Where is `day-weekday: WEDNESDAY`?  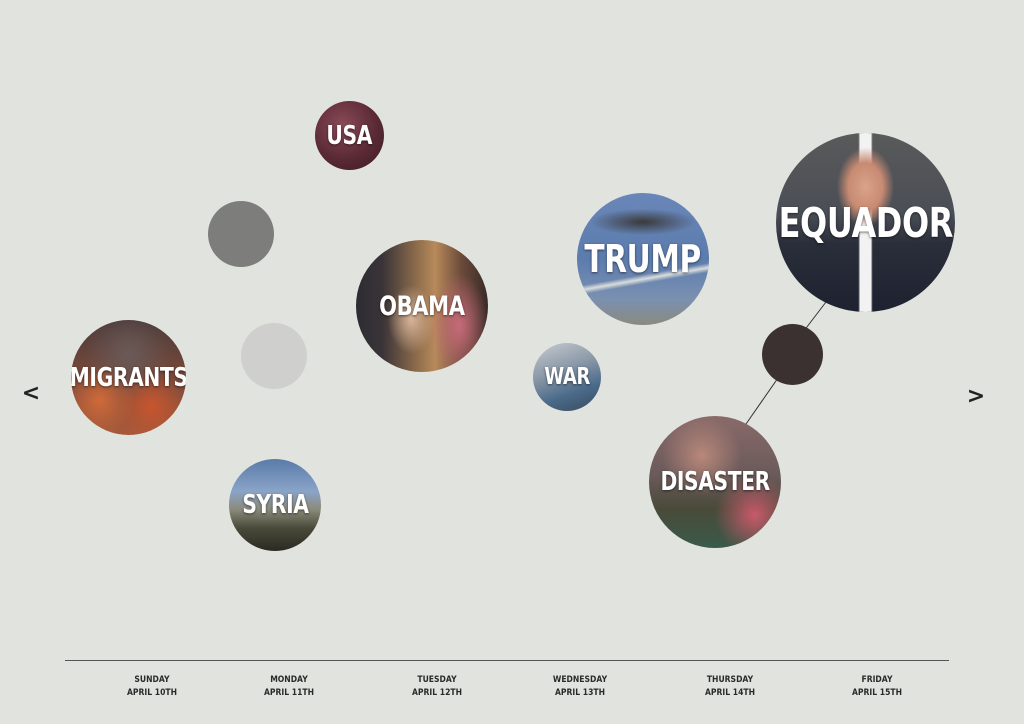 day-weekday: WEDNESDAY is located at coordinates (580, 680).